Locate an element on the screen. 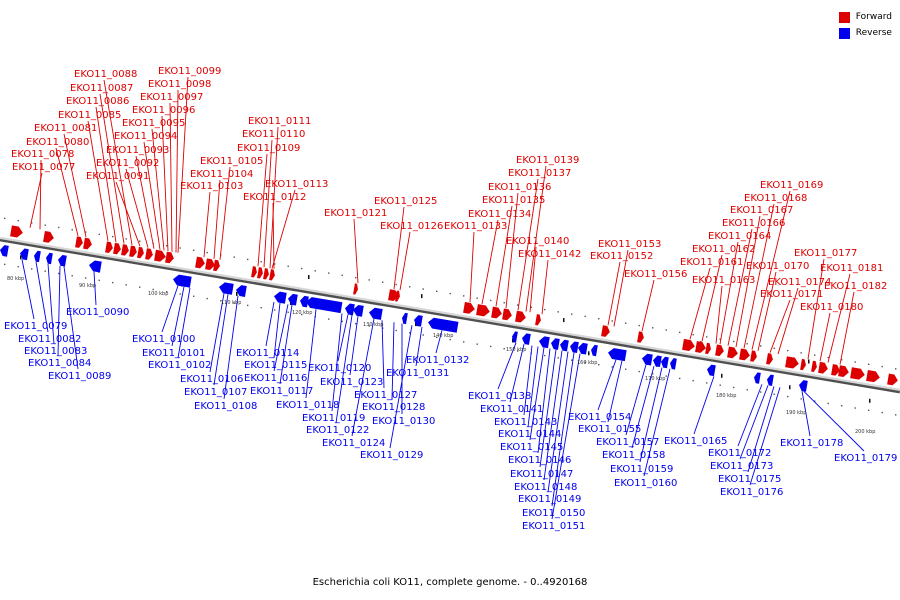 The height and width of the screenshot is (600, 900). gene-label: EKO11_0099 is located at coordinates (189, 71).